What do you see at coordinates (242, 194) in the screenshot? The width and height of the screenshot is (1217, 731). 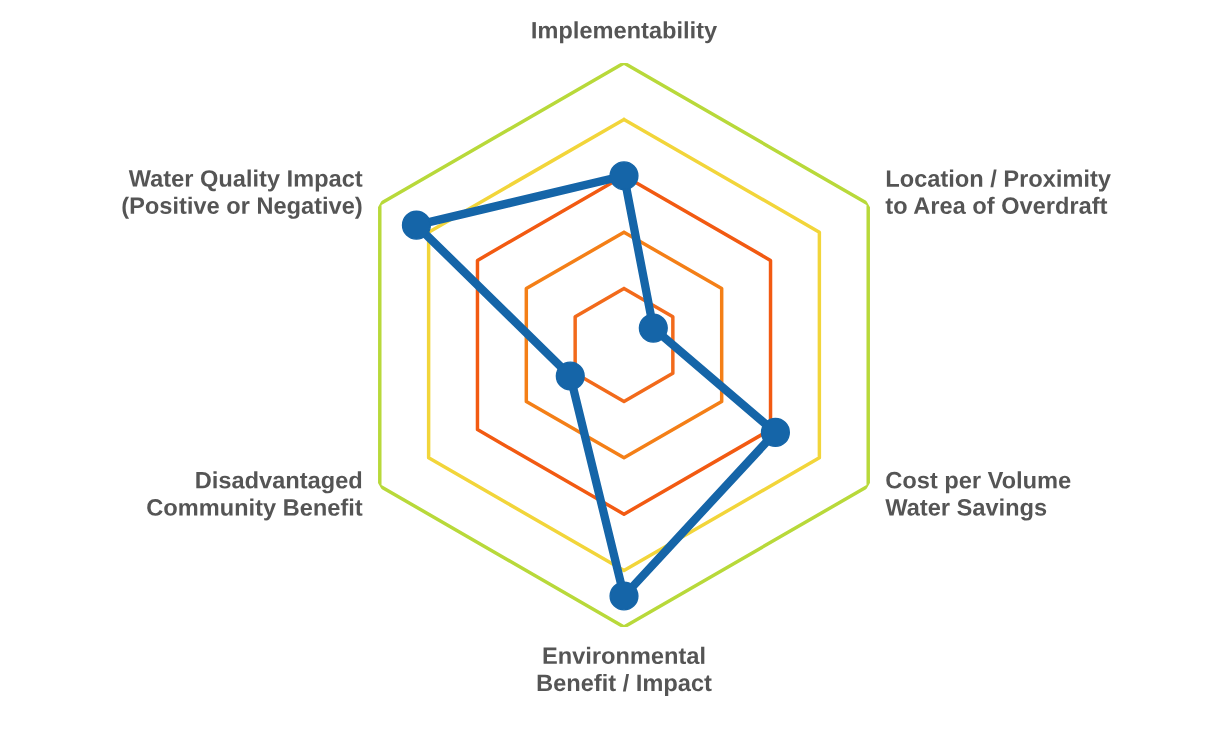 I see `spoke-label: Water Quality Impact (Positive or Negative)` at bounding box center [242, 194].